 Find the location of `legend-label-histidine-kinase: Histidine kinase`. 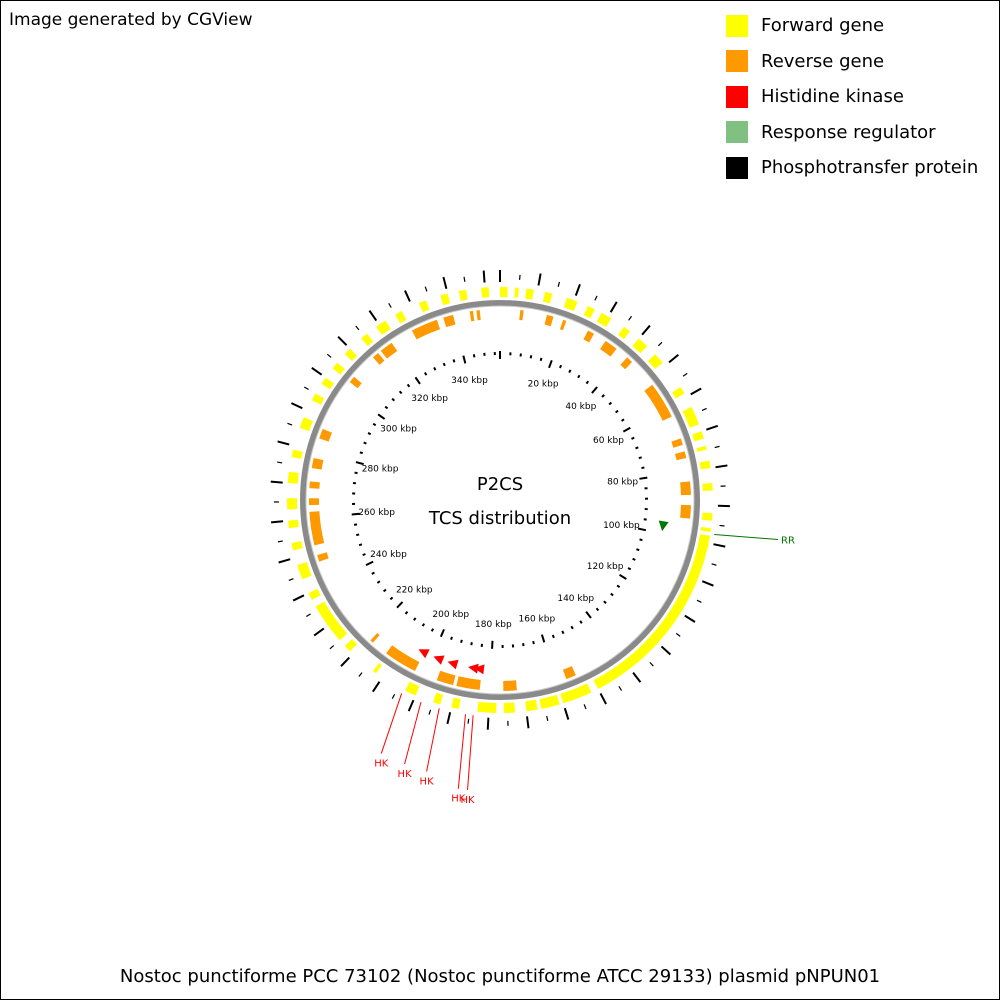

legend-label-histidine-kinase: Histidine kinase is located at coordinates (832, 97).